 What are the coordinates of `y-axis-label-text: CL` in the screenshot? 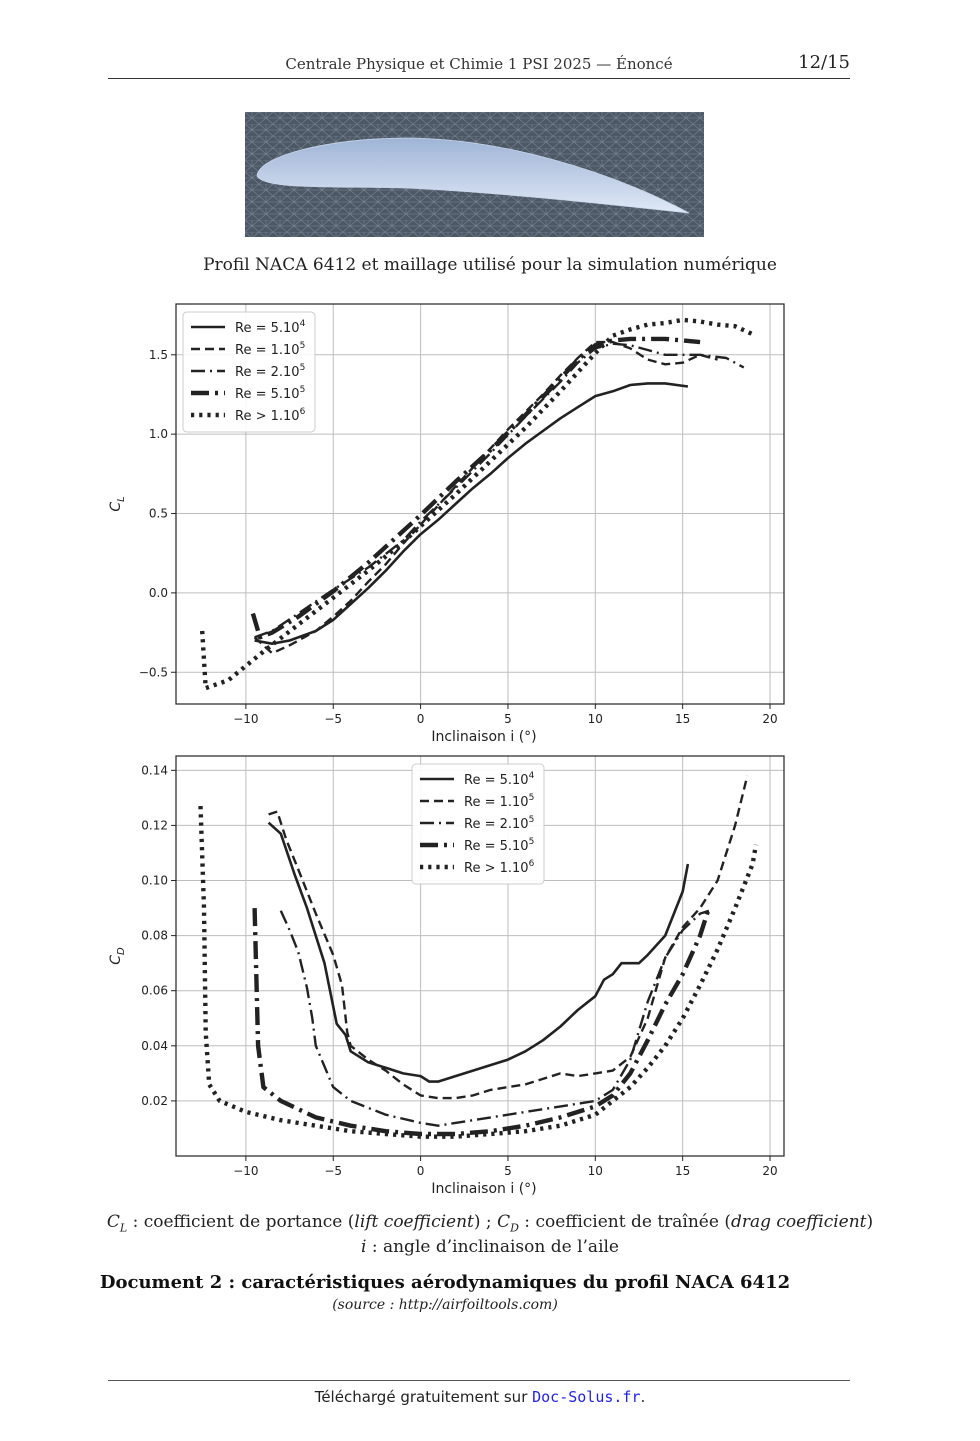 It's located at (117, 503).